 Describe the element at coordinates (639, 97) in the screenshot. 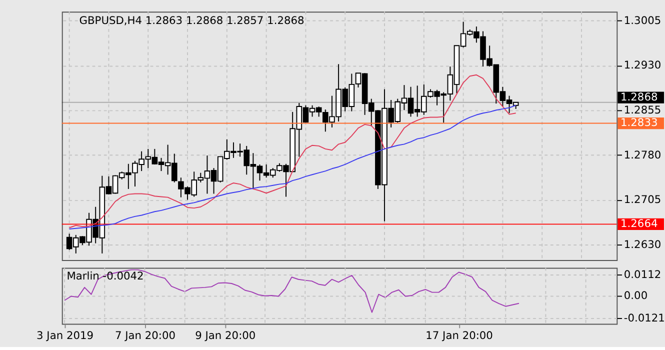

I see `ref-line-label: 1.2868` at that location.